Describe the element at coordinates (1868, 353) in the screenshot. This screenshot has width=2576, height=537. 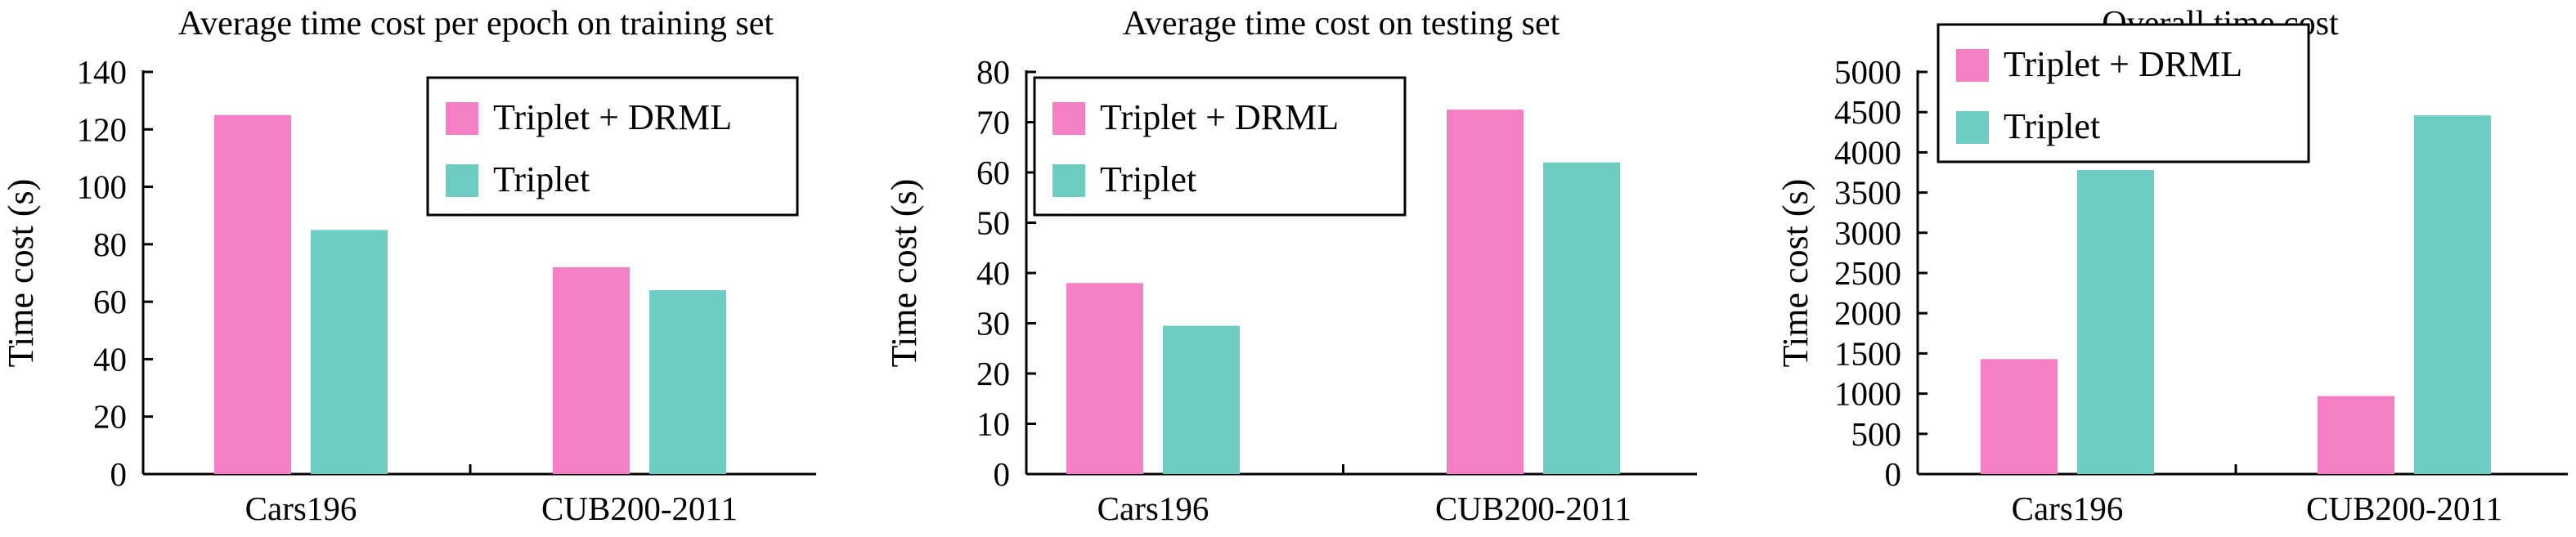
I see `y-tick-label: 1500` at that location.